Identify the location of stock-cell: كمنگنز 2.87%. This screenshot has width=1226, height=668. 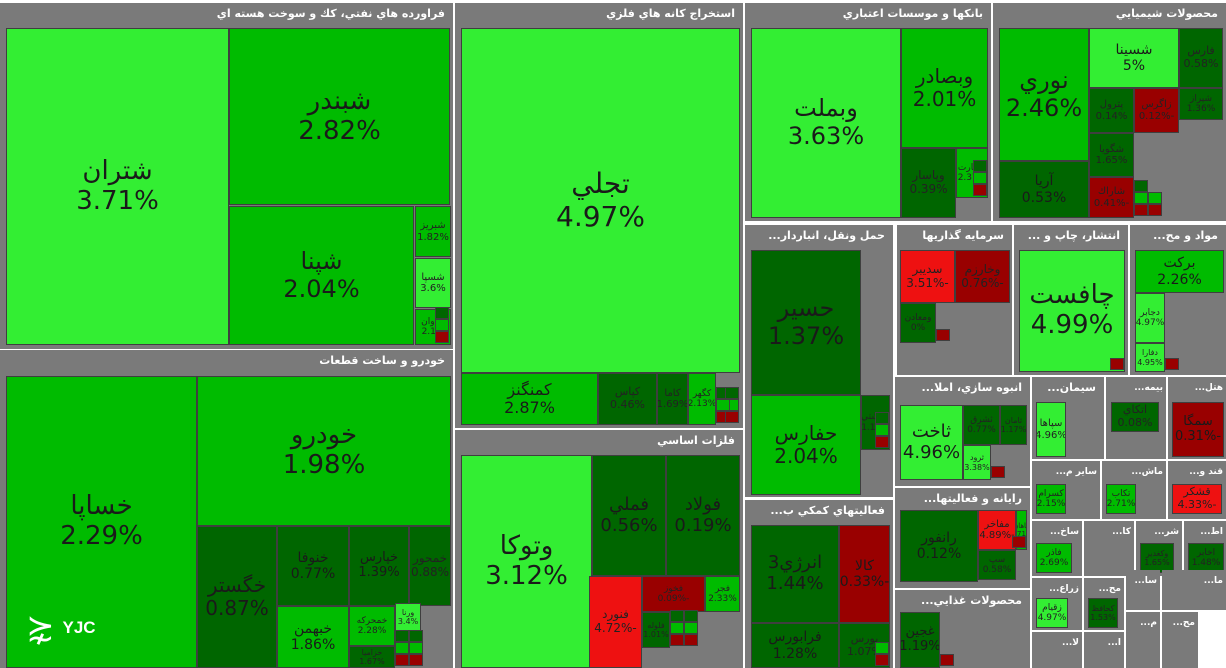
(529, 399).